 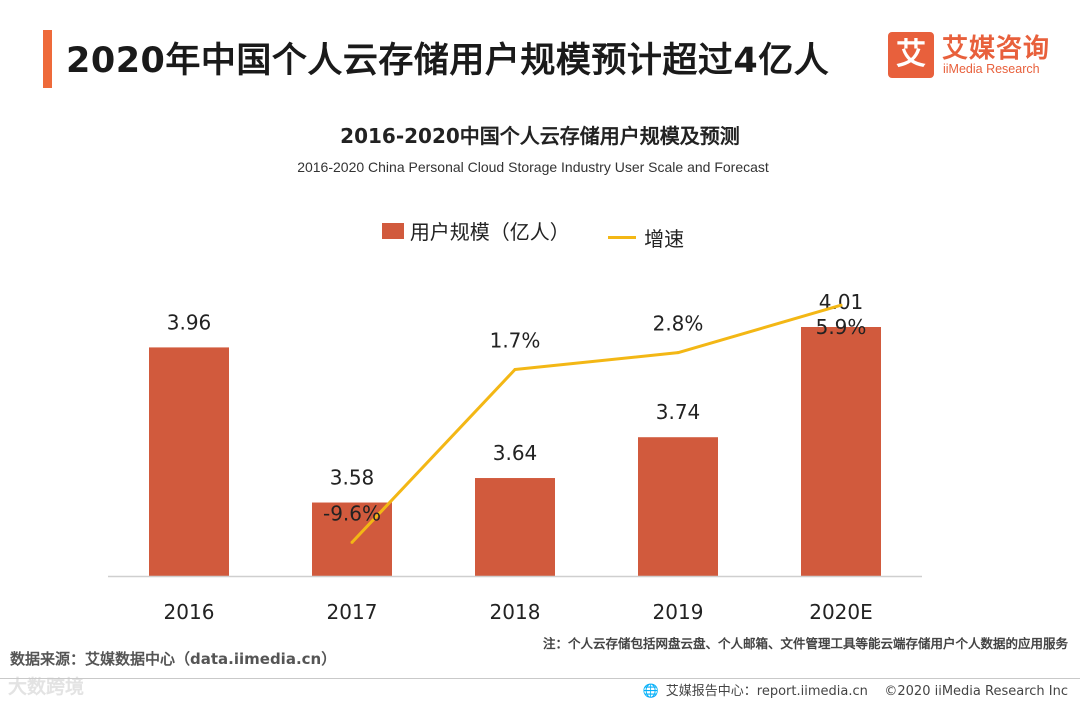 What do you see at coordinates (678, 353) in the screenshot?
I see `growth-point-2019` at bounding box center [678, 353].